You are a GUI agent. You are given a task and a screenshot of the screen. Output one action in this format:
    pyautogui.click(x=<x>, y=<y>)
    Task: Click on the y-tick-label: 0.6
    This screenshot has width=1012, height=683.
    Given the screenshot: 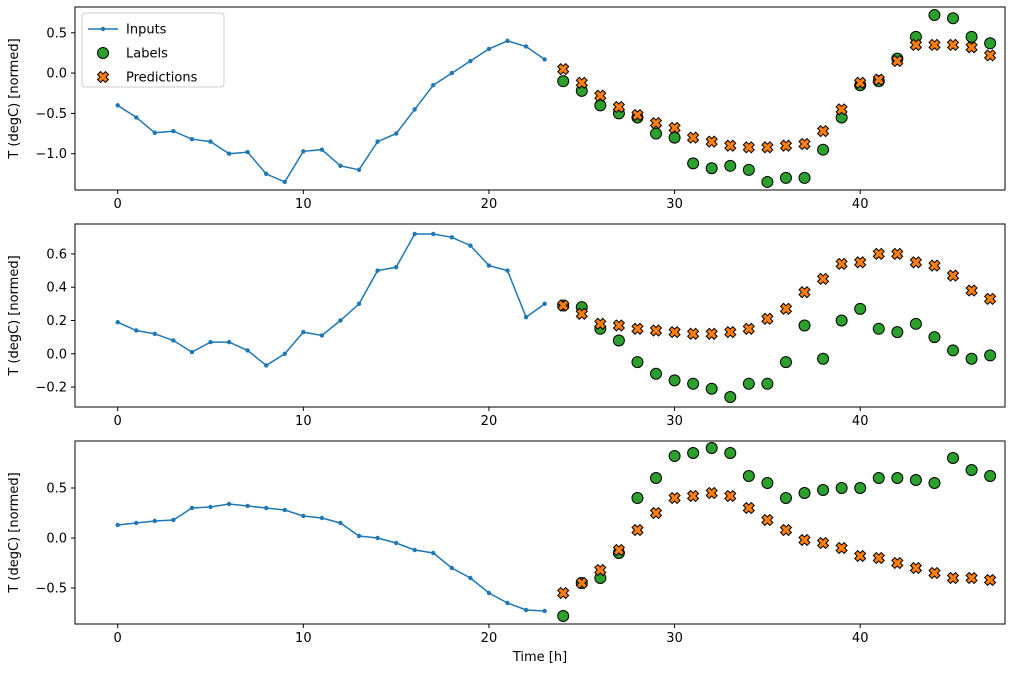 What is the action you would take?
    pyautogui.click(x=56, y=254)
    